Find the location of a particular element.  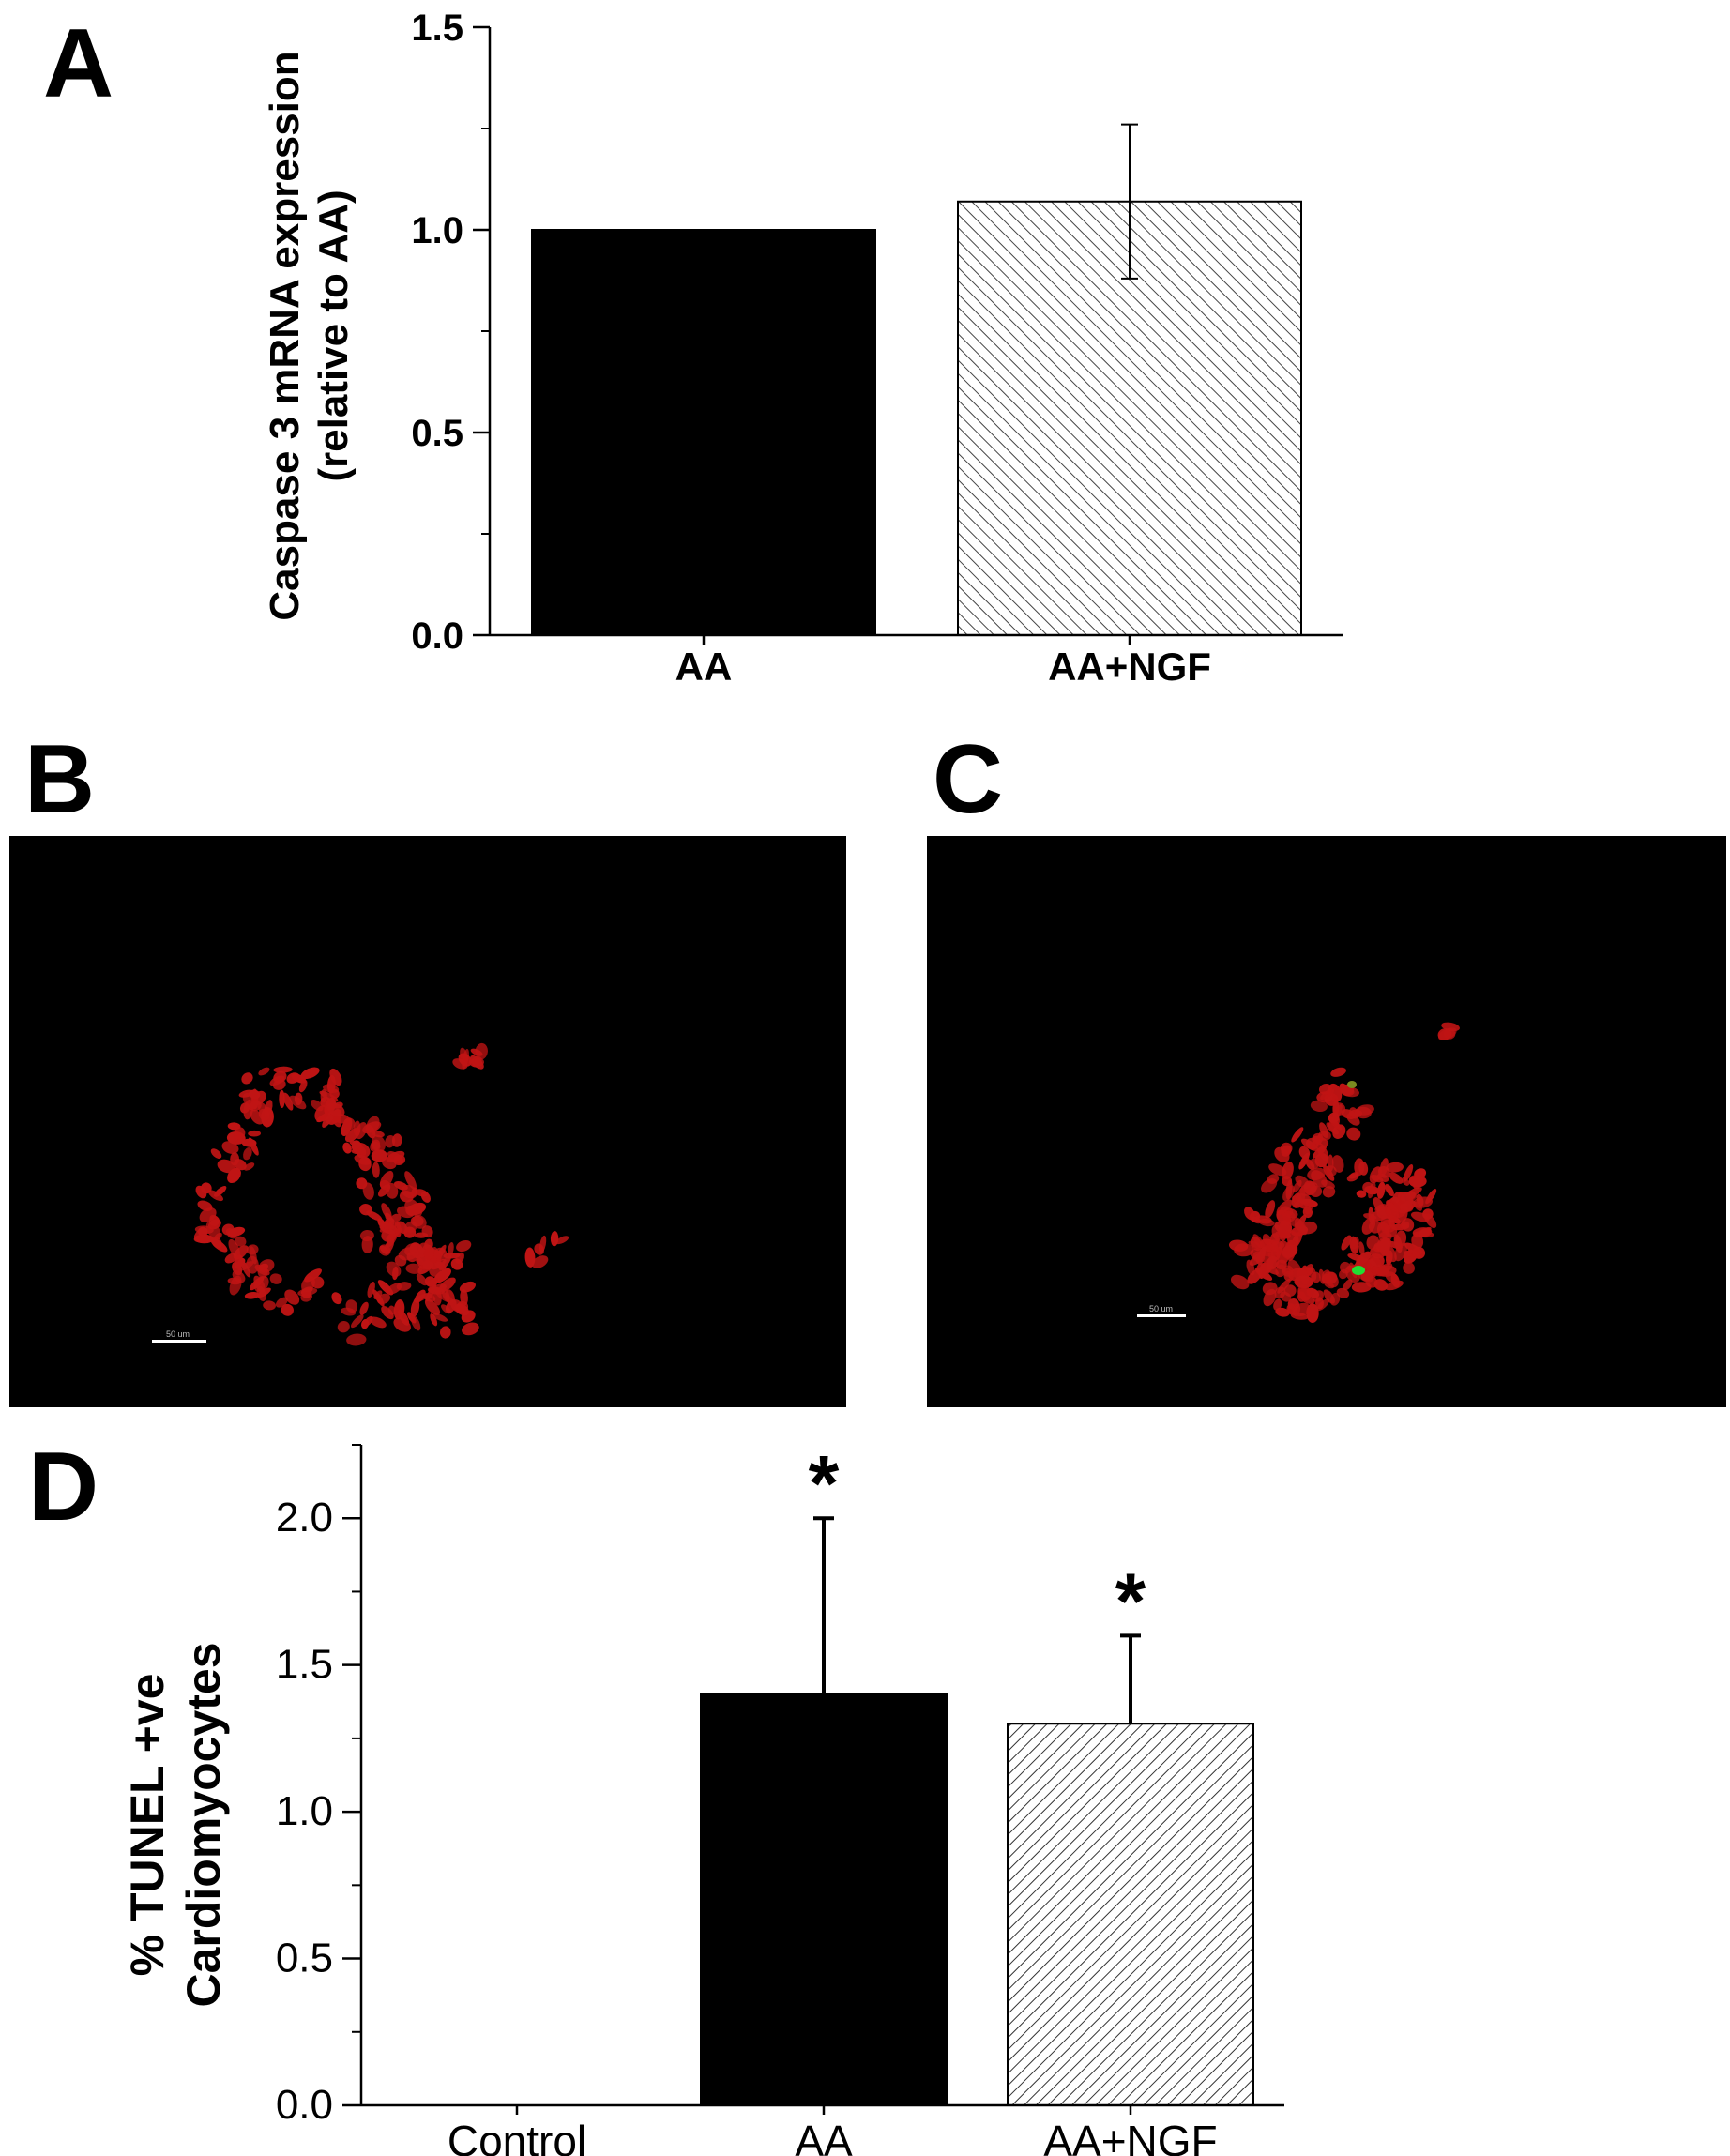

image-c-background is located at coordinates (1326, 1121).